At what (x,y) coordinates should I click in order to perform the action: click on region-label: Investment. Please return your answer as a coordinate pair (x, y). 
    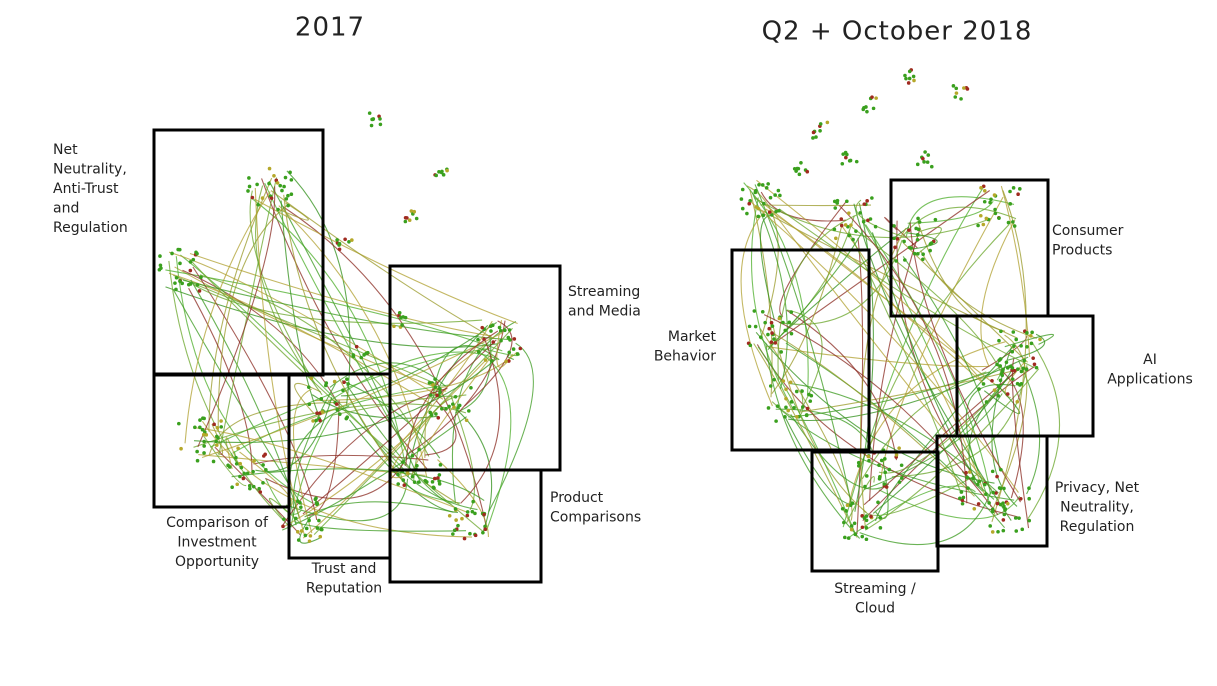
    Looking at the image, I should click on (217, 543).